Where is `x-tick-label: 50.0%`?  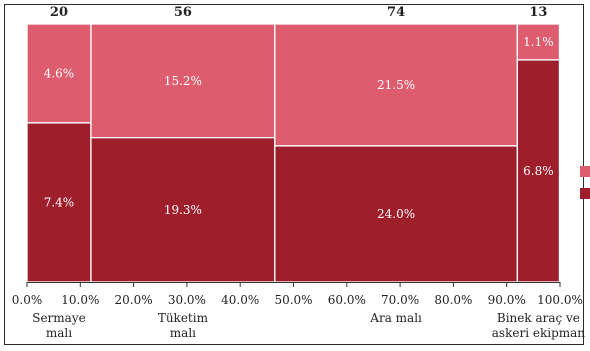 x-tick-label: 50.0% is located at coordinates (293, 300).